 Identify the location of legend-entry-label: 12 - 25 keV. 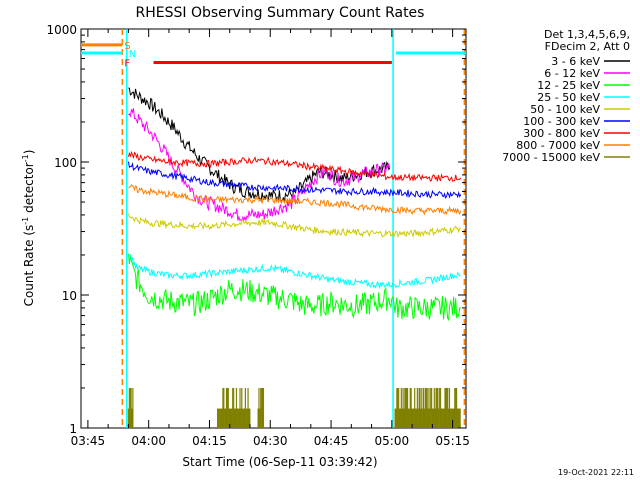
(568, 85).